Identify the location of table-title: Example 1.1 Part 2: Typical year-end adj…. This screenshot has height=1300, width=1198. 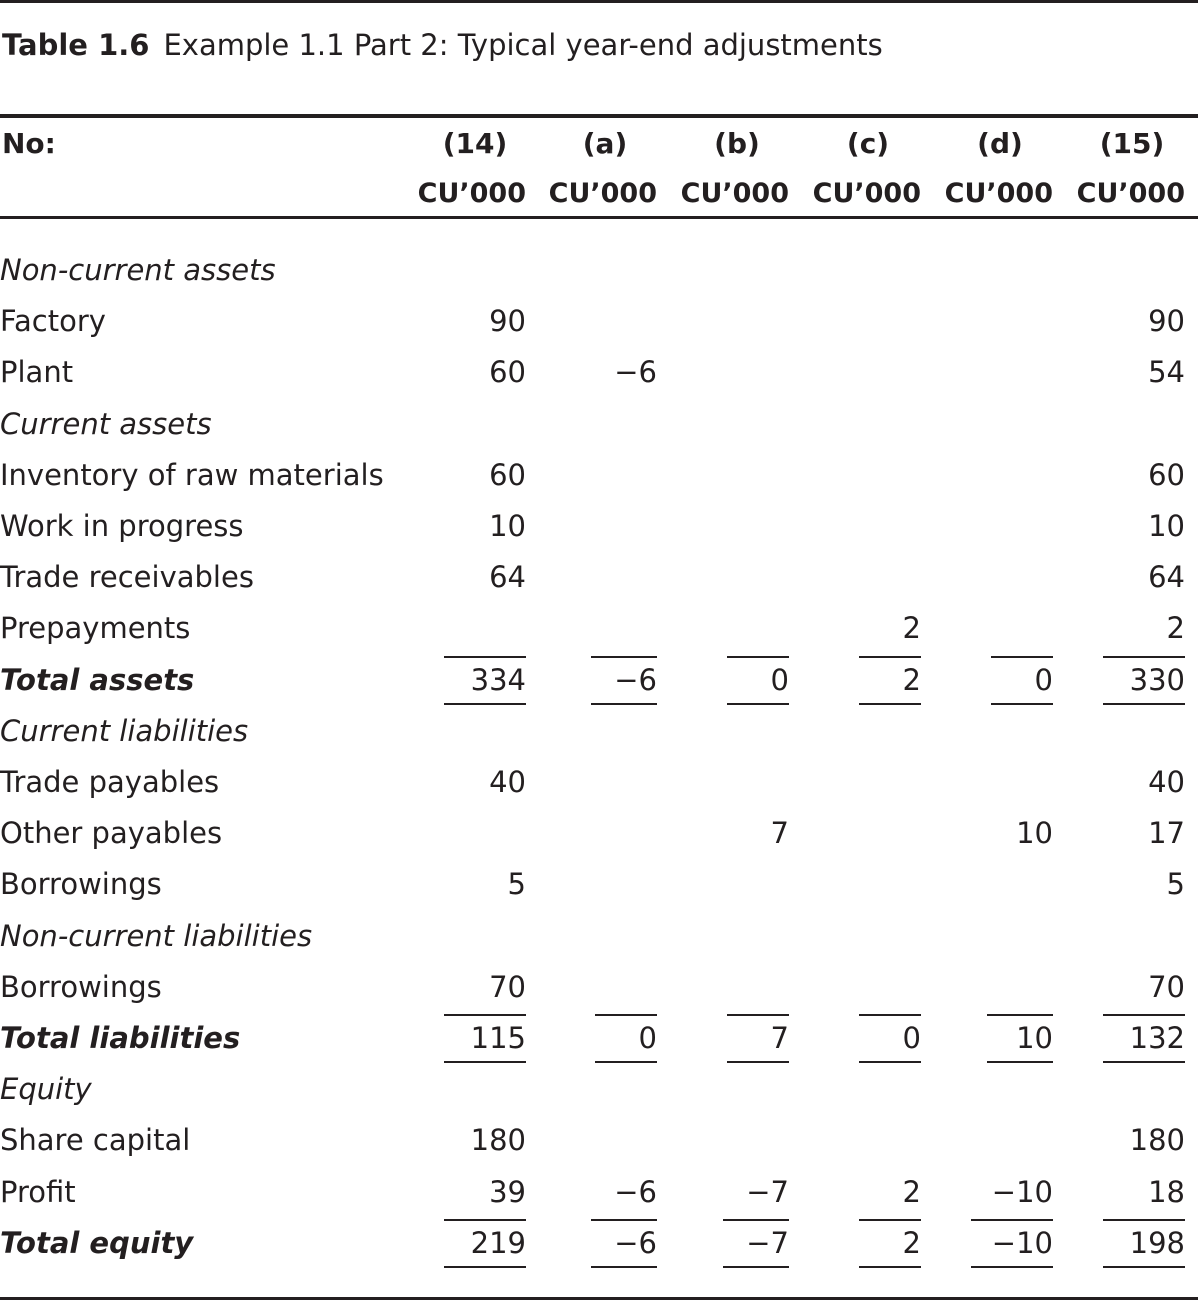
(523, 45).